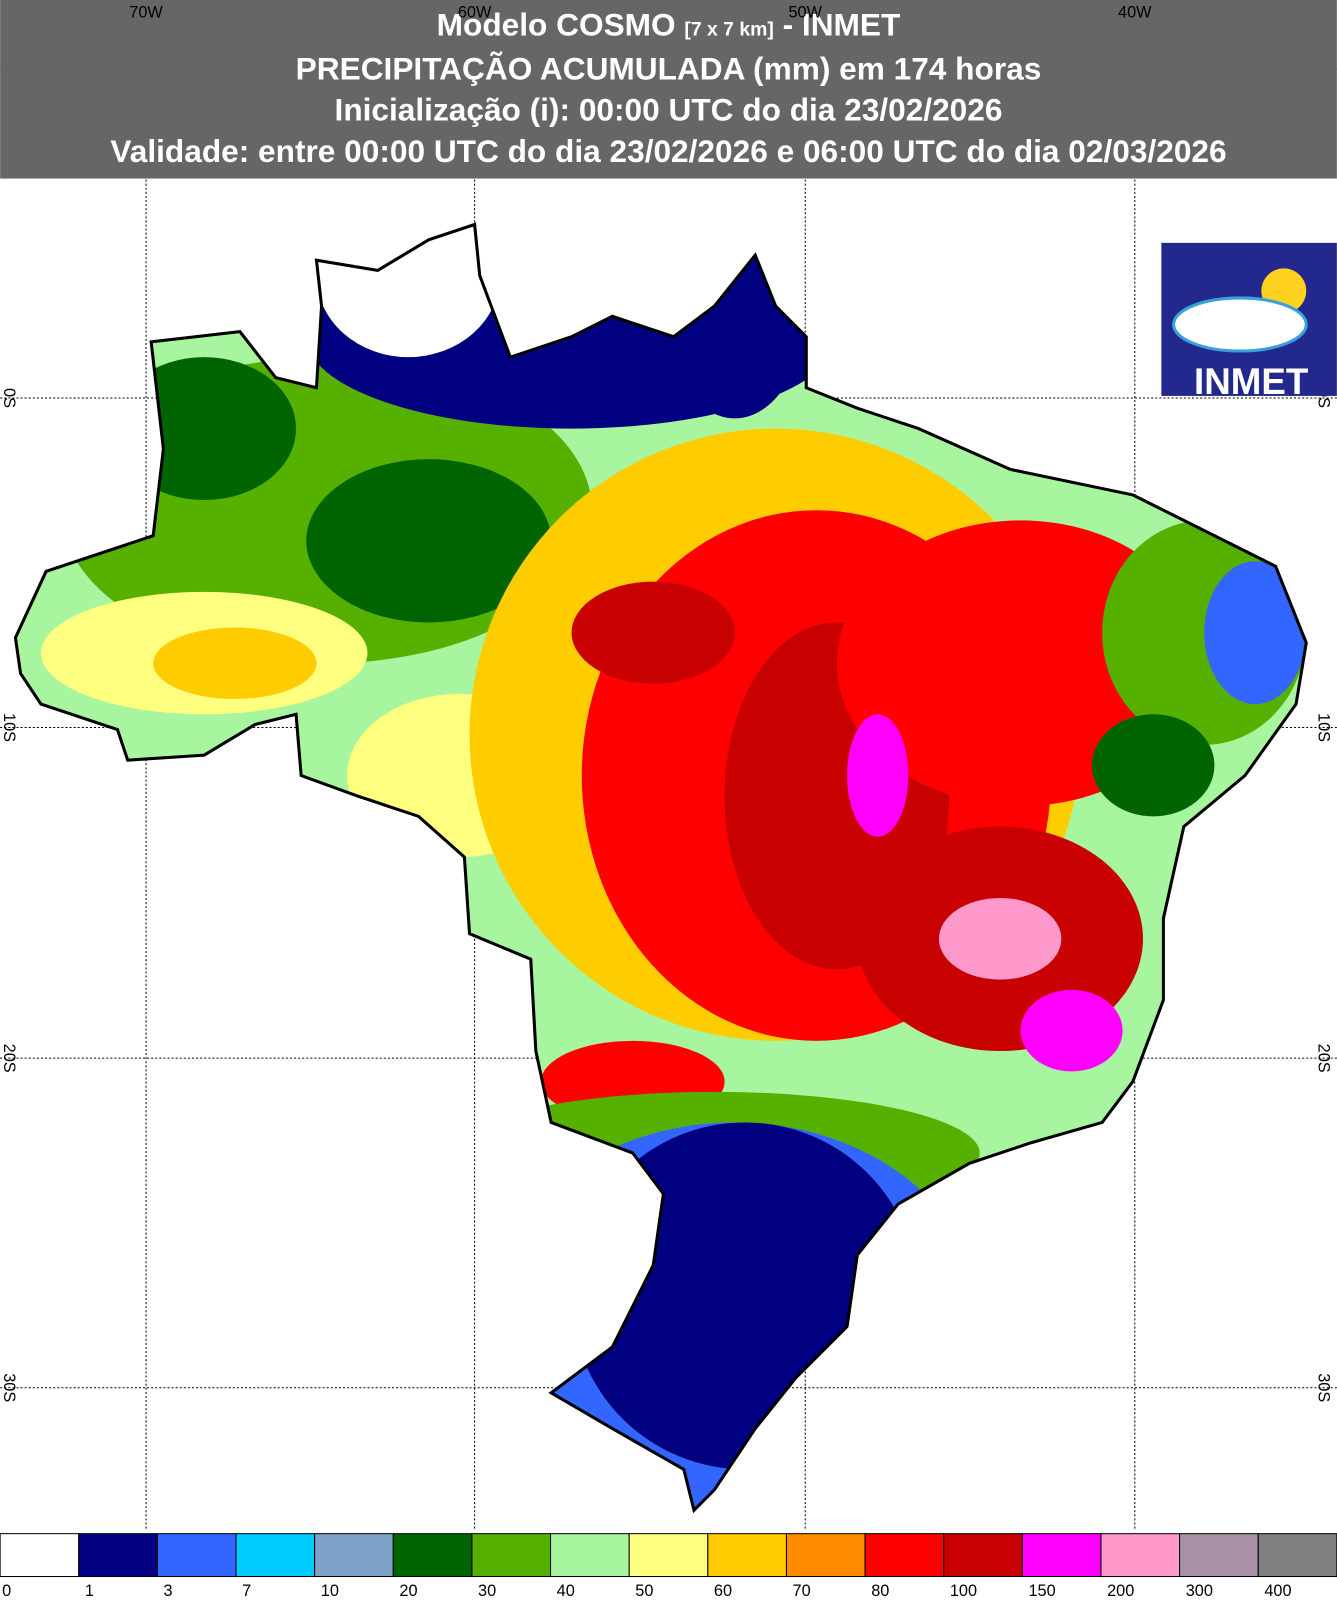 This screenshot has width=1337, height=1600. Describe the element at coordinates (728, 30) in the screenshot. I see `title-resolution: [7 x 7 km]` at that location.